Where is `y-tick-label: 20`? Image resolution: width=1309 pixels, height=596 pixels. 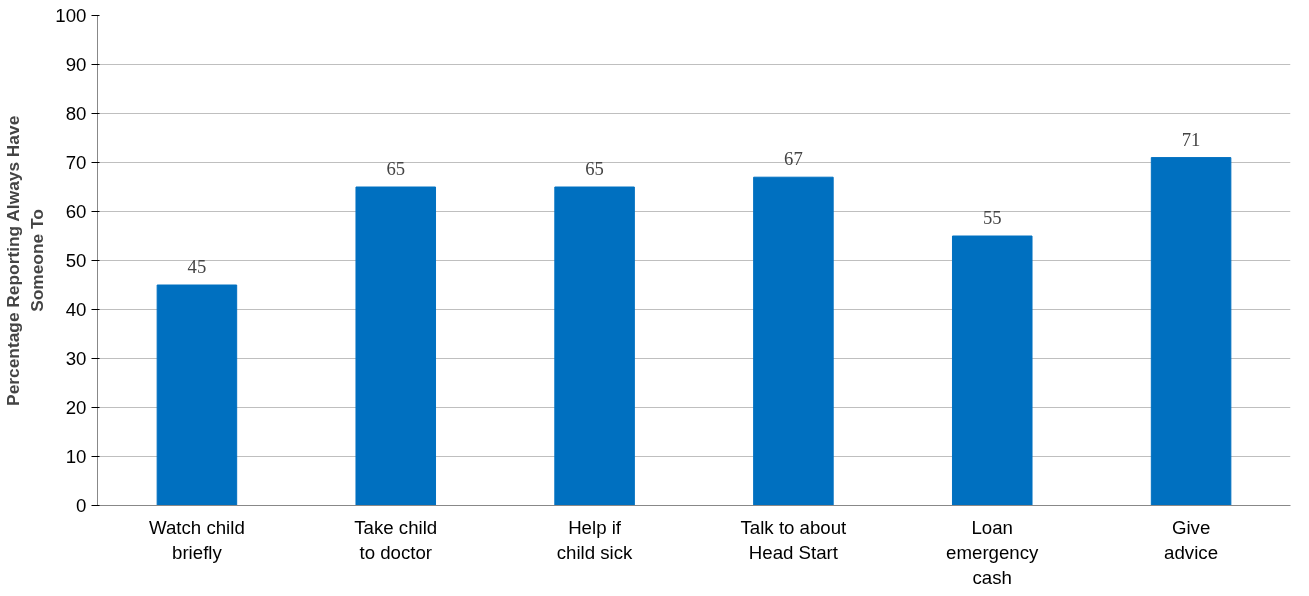 y-tick-label: 20 is located at coordinates (76, 407).